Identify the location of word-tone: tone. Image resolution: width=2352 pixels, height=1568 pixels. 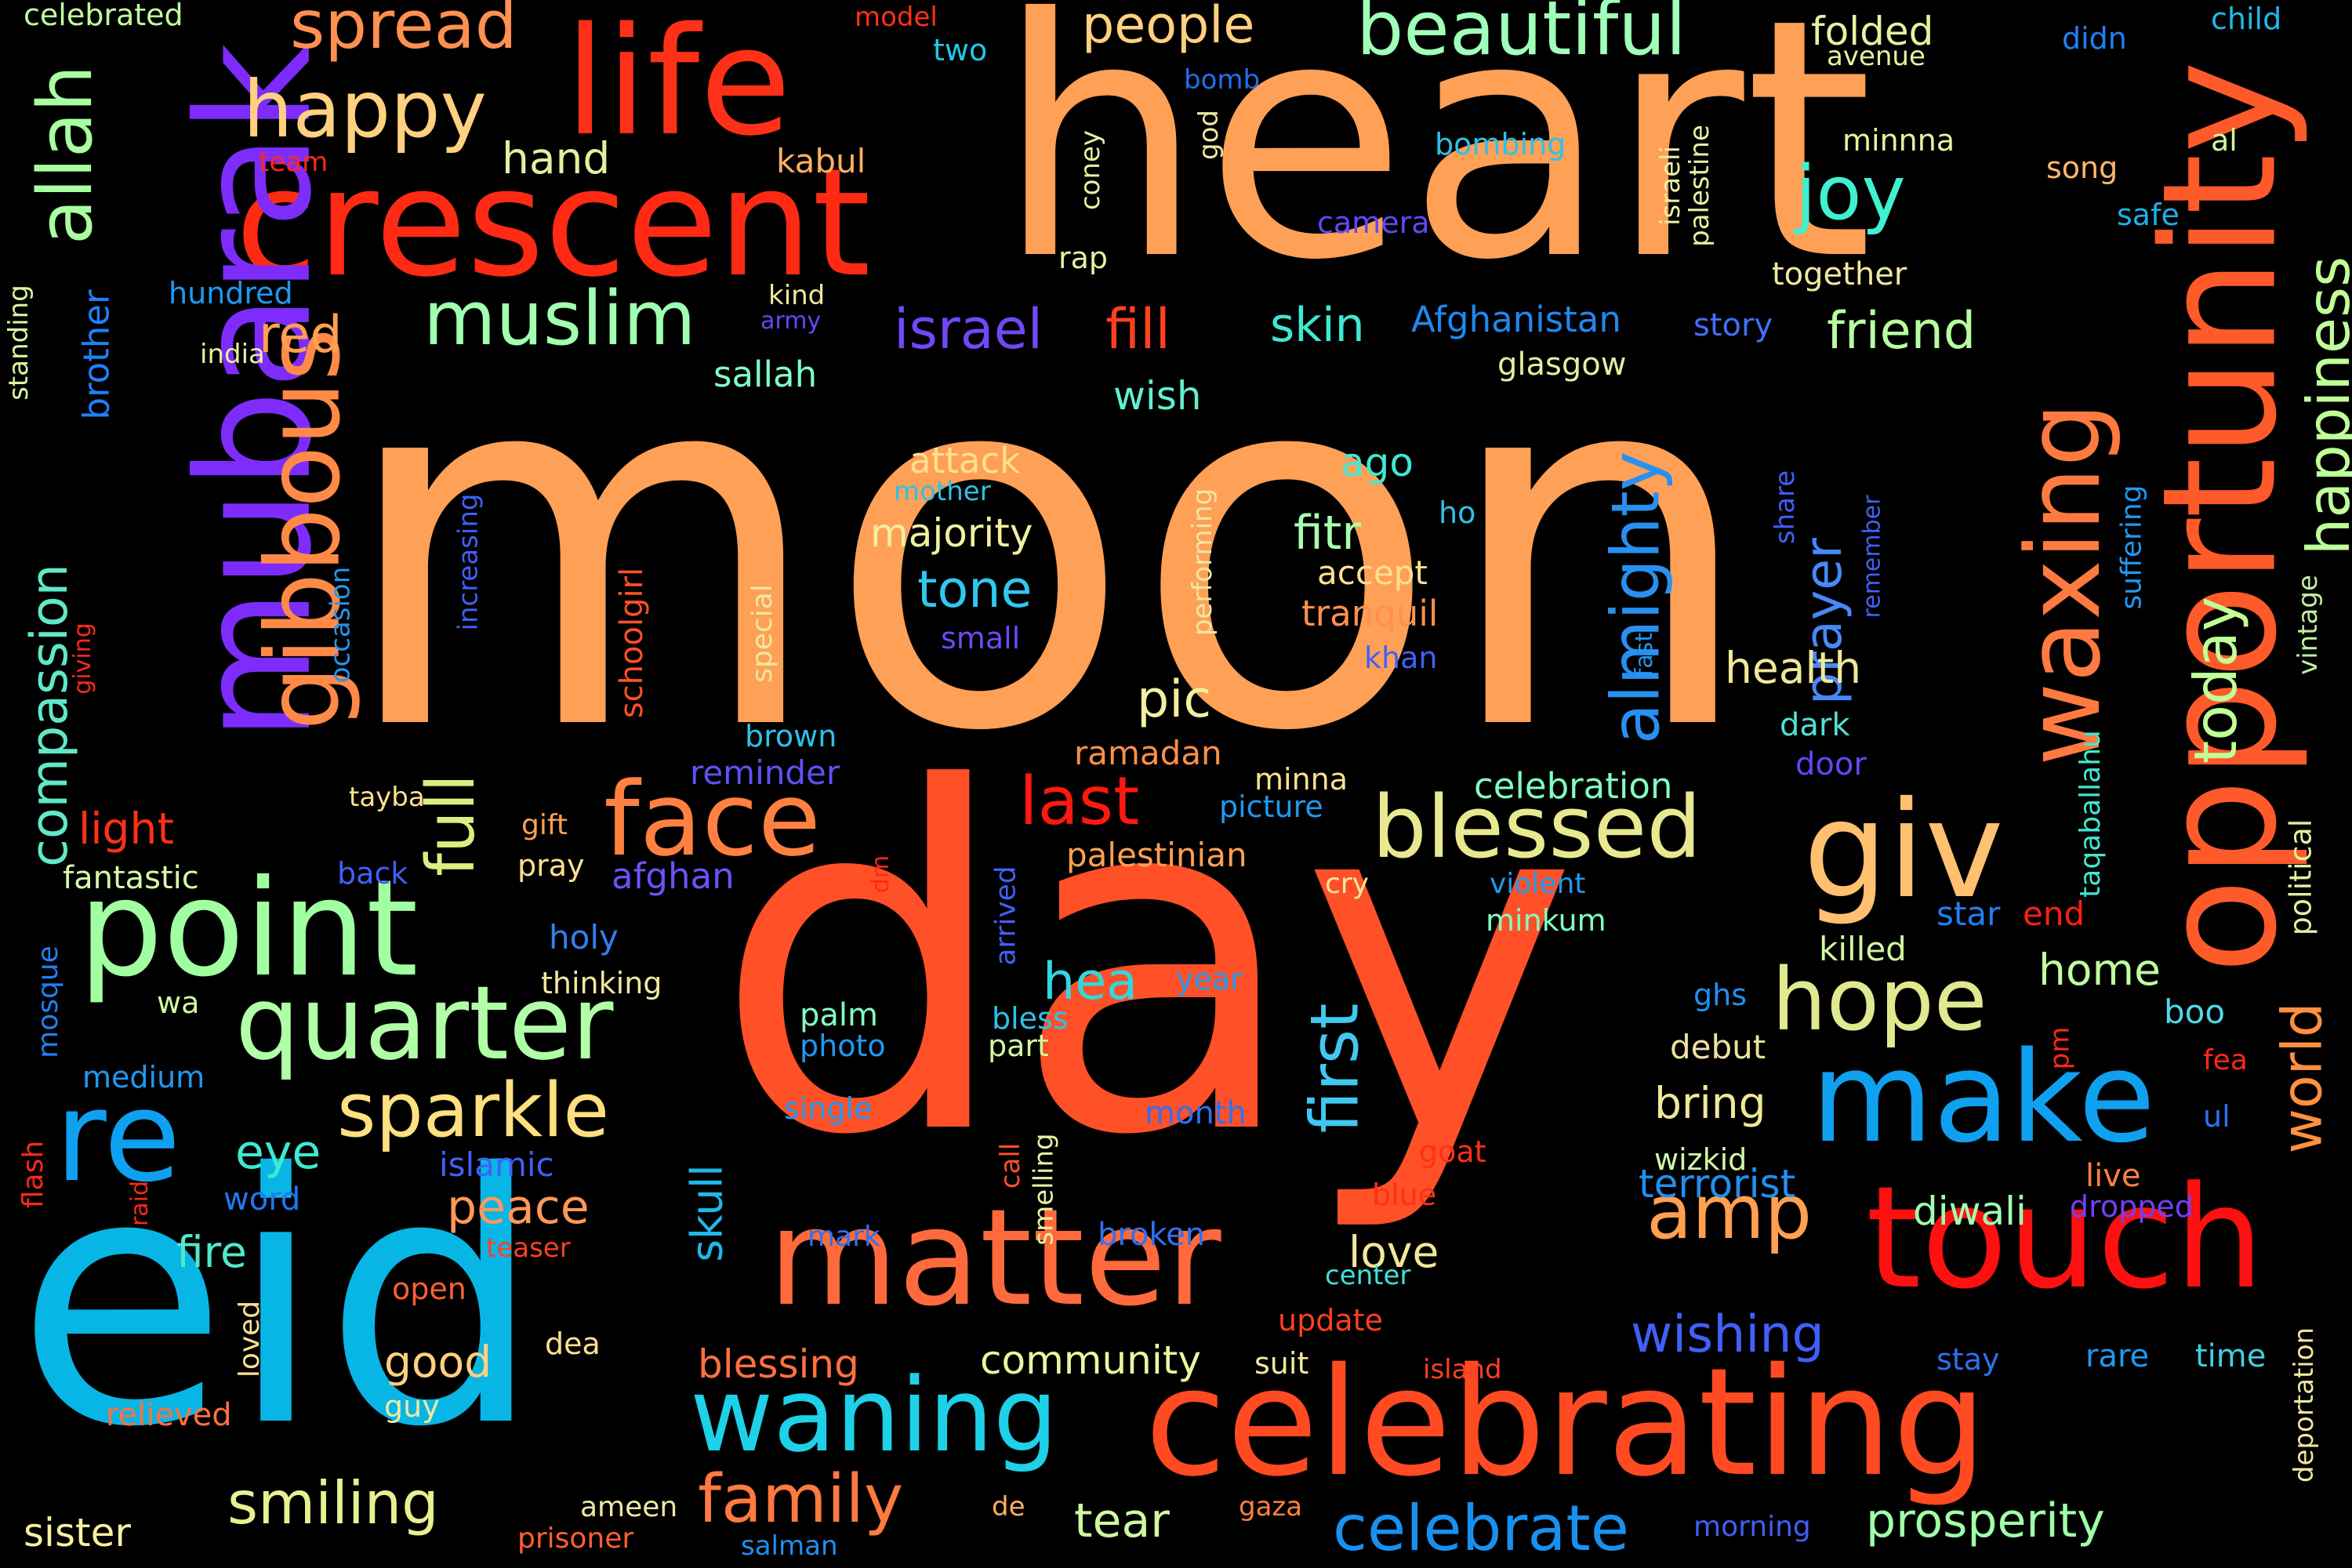
(975, 590).